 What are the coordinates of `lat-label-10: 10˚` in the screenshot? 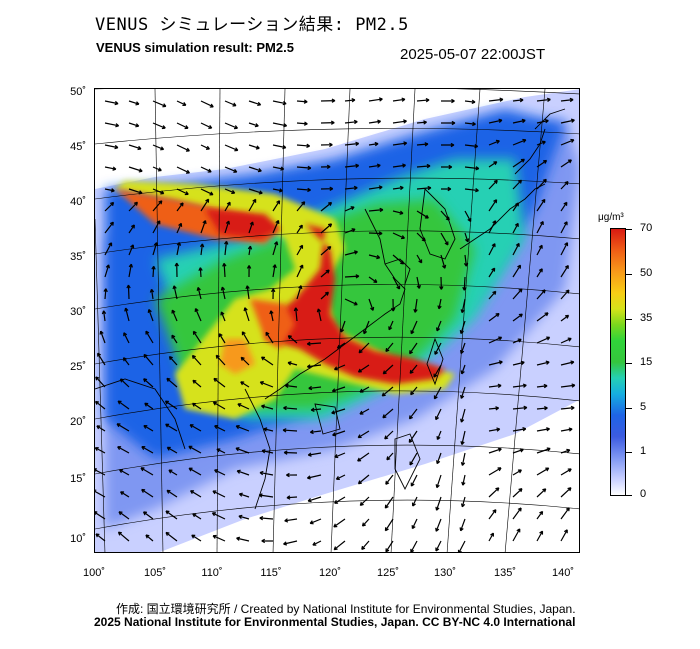 It's located at (78, 539).